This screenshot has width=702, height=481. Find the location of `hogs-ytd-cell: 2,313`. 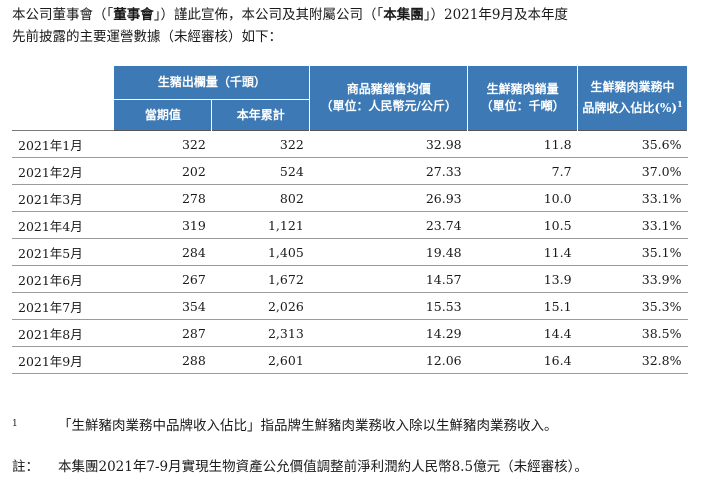

hogs-ytd-cell: 2,313 is located at coordinates (260, 333).